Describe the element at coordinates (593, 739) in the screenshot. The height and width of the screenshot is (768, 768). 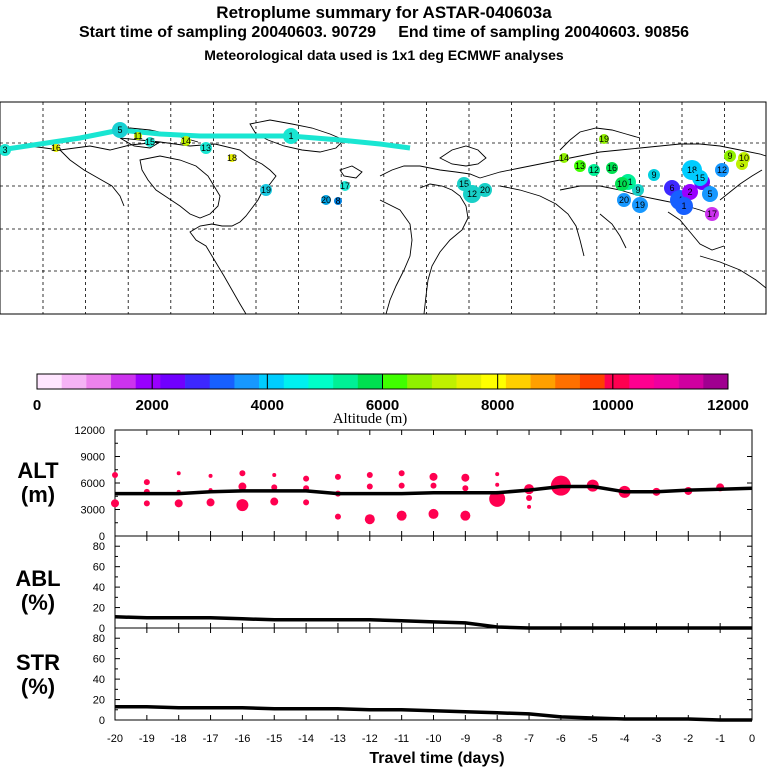
I see `x-tick-label: -5` at that location.